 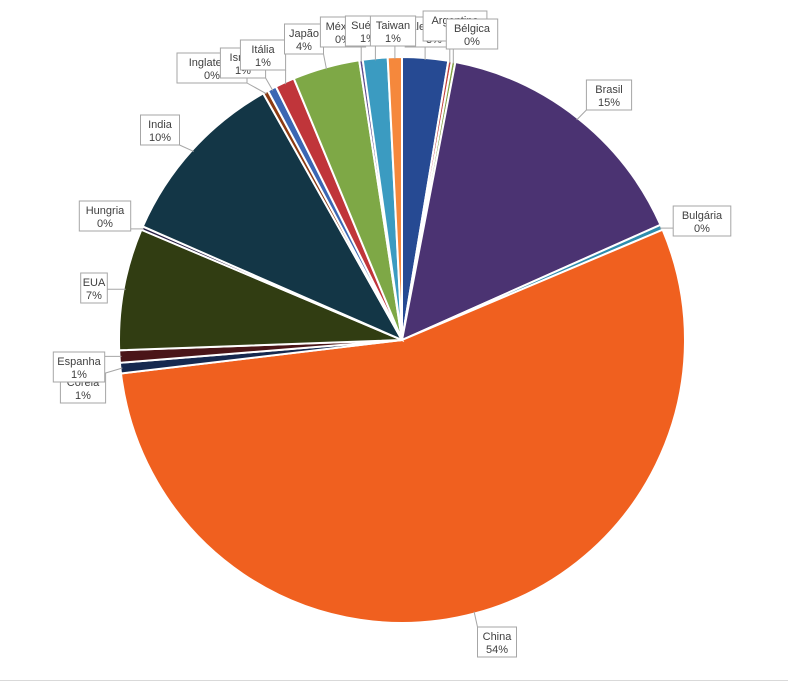 What do you see at coordinates (498, 637) in the screenshot?
I see `data-label-name: China` at bounding box center [498, 637].